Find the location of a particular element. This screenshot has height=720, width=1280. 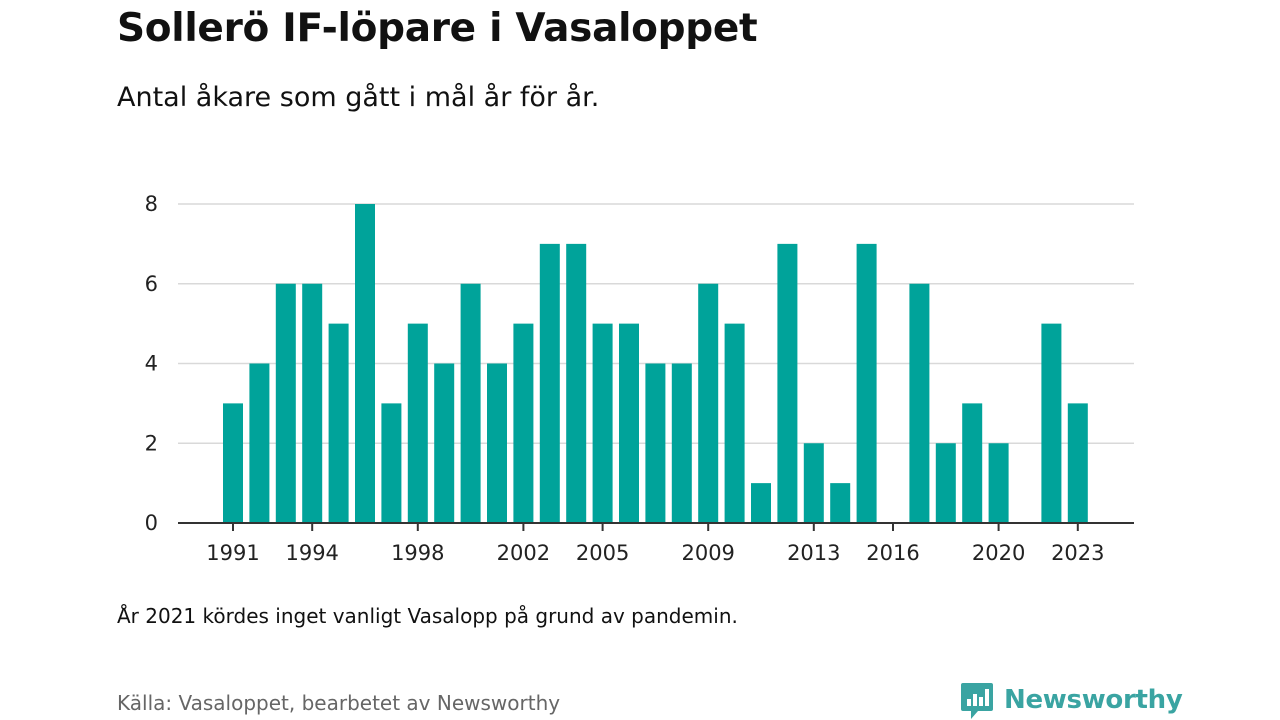

x-tick-label: 2002 is located at coordinates (523, 553).